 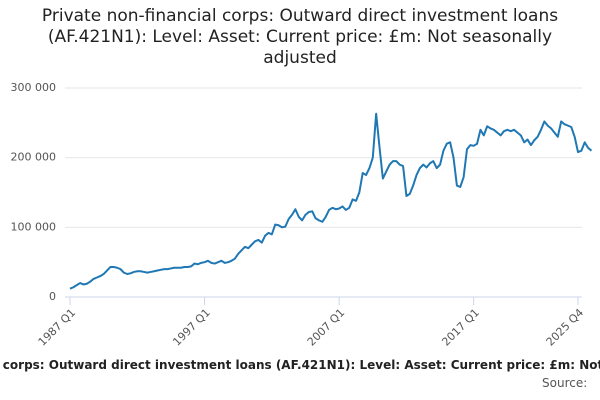 I want to click on x-tick-label: 2025 Q4, so click(x=565, y=327).